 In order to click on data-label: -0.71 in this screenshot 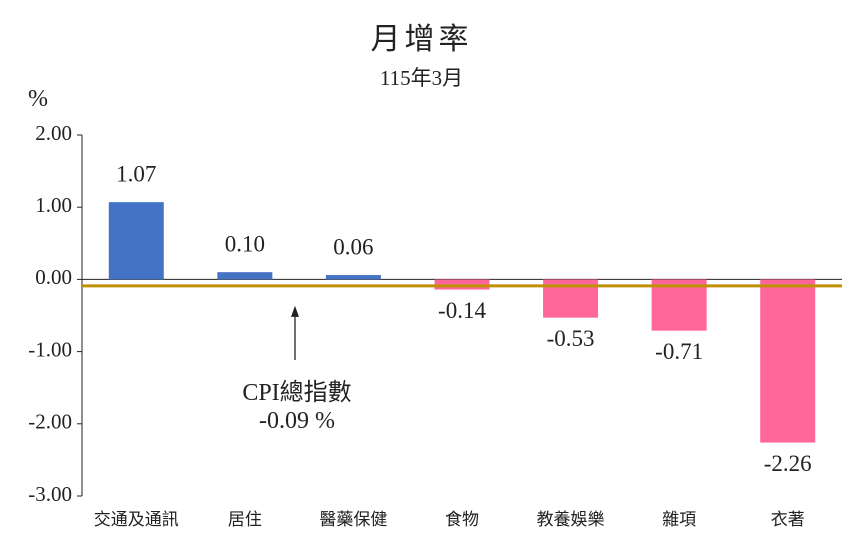, I will do `click(679, 351)`.